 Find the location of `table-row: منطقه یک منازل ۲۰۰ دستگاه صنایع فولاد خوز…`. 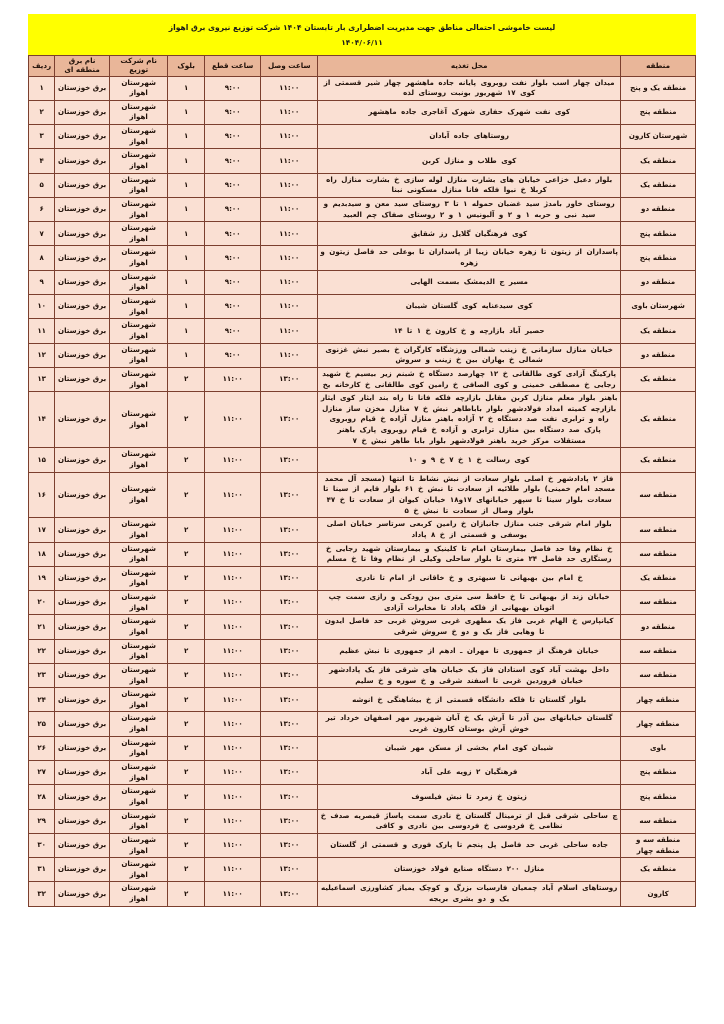

table-row: منطقه یک منازل ۲۰۰ دستگاه صنایع فولاد خوز… is located at coordinates (361, 870).